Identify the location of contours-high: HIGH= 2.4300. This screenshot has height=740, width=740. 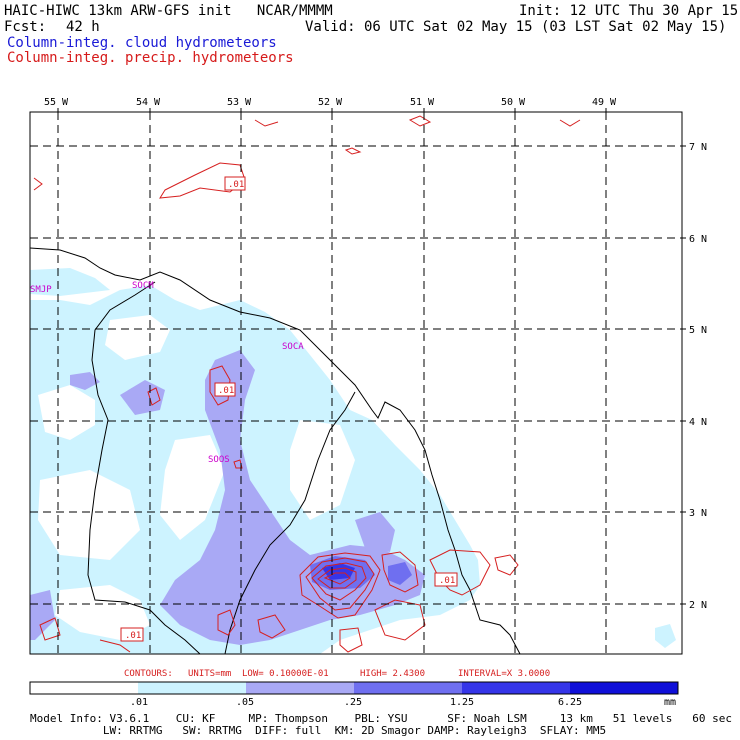
(392, 674).